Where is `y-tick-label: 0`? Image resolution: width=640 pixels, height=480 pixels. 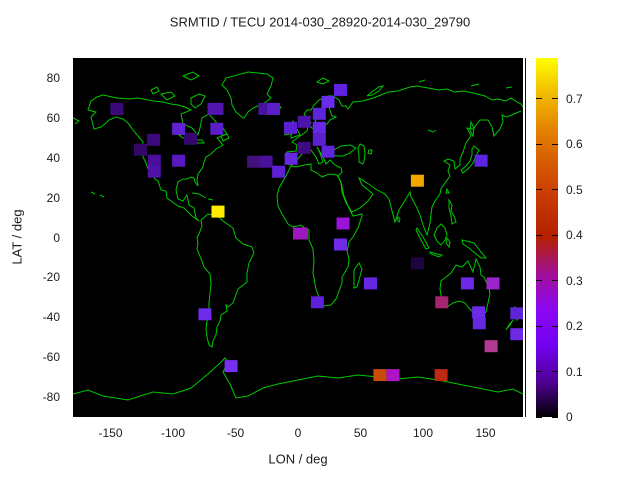
y-tick-label: 0 is located at coordinates (56, 237).